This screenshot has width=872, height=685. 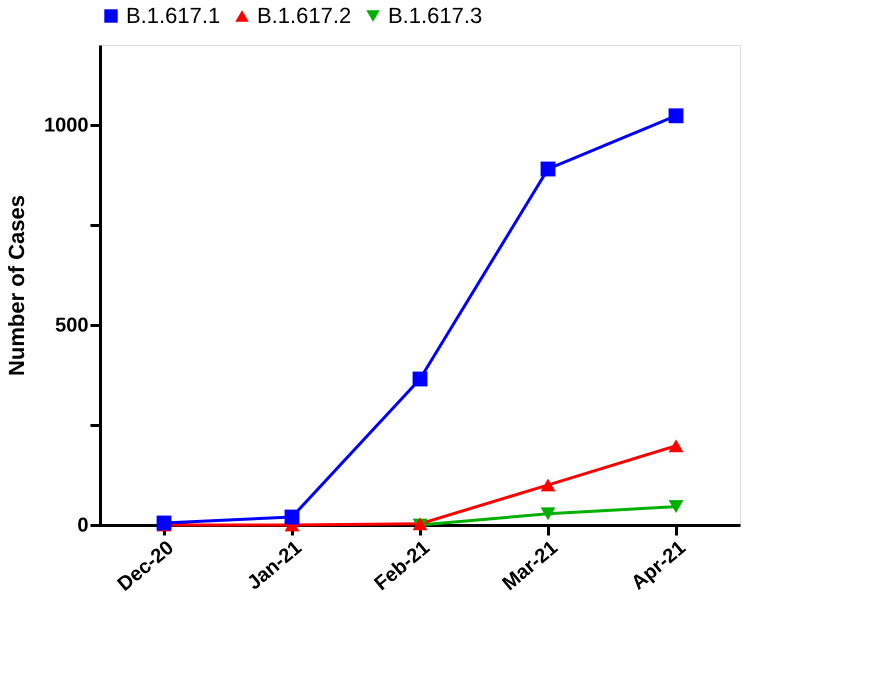 What do you see at coordinates (173, 15) in the screenshot?
I see `legend-label: B.1.617.1` at bounding box center [173, 15].